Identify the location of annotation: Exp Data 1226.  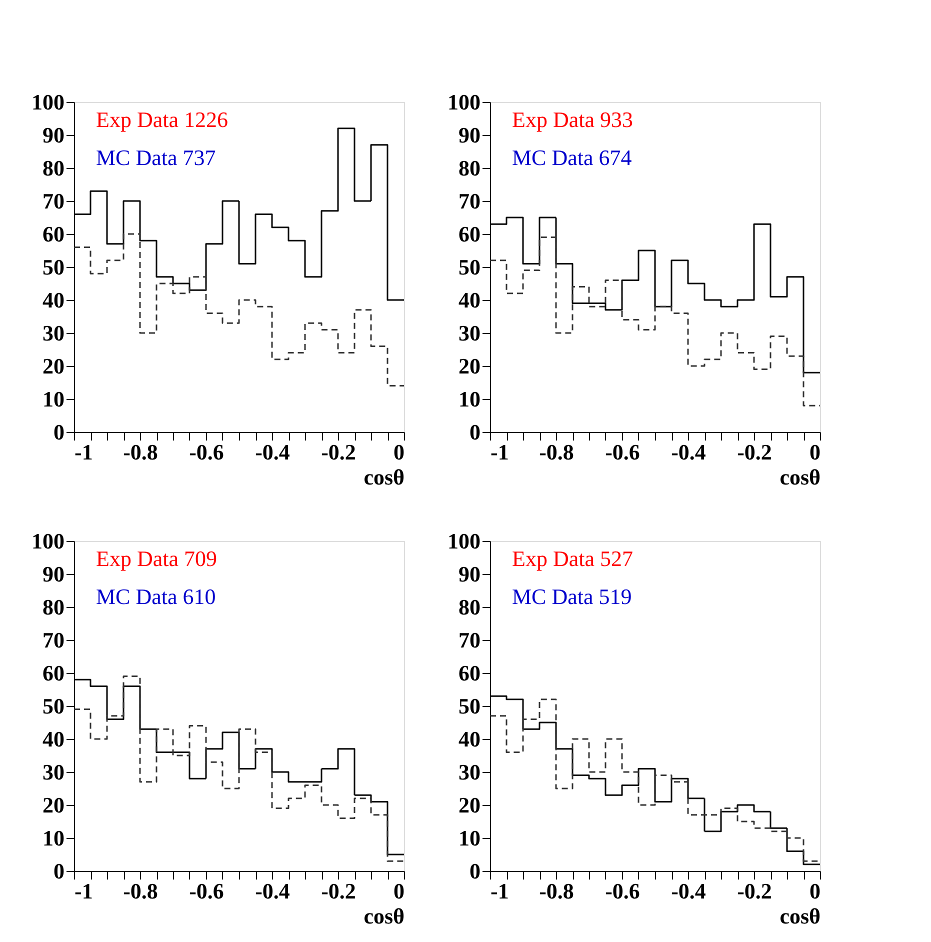
(162, 119).